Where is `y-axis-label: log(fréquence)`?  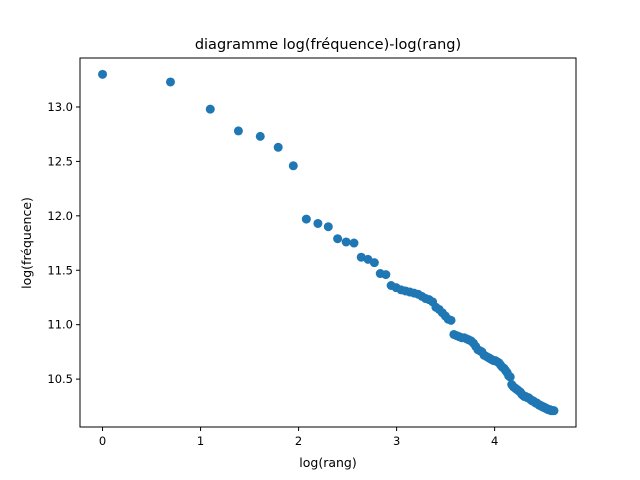
y-axis-label: log(fréquence) is located at coordinates (26, 243).